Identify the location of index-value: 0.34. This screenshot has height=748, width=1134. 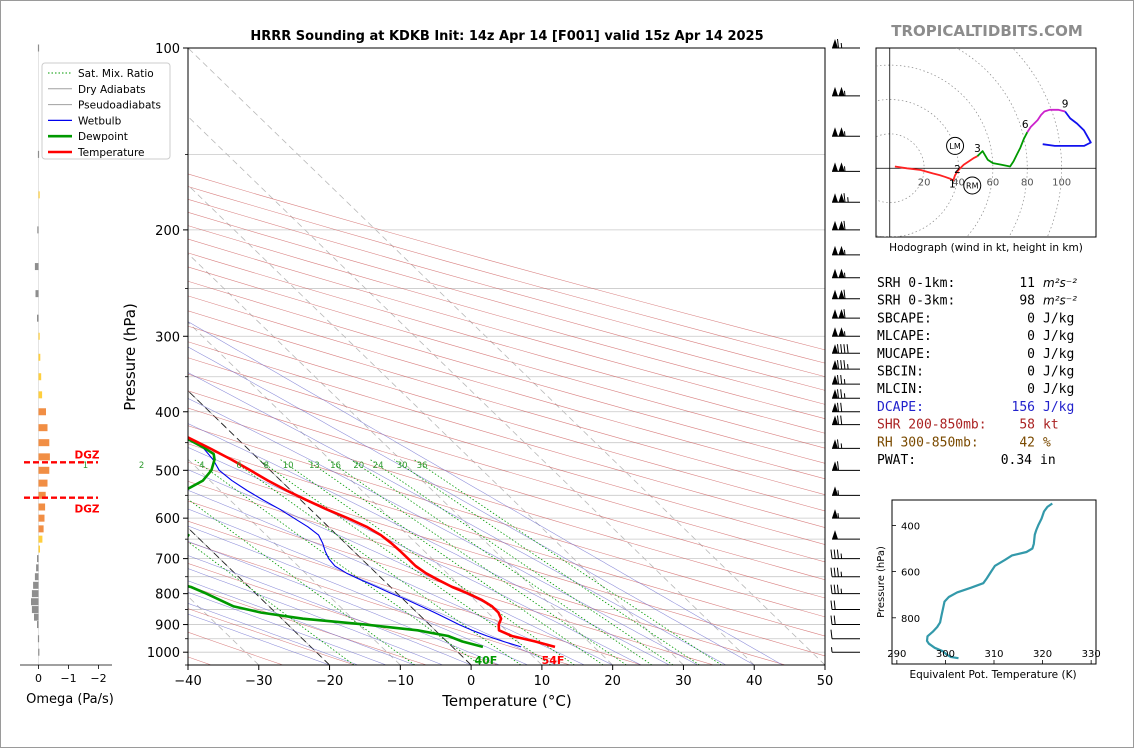
(1016, 460).